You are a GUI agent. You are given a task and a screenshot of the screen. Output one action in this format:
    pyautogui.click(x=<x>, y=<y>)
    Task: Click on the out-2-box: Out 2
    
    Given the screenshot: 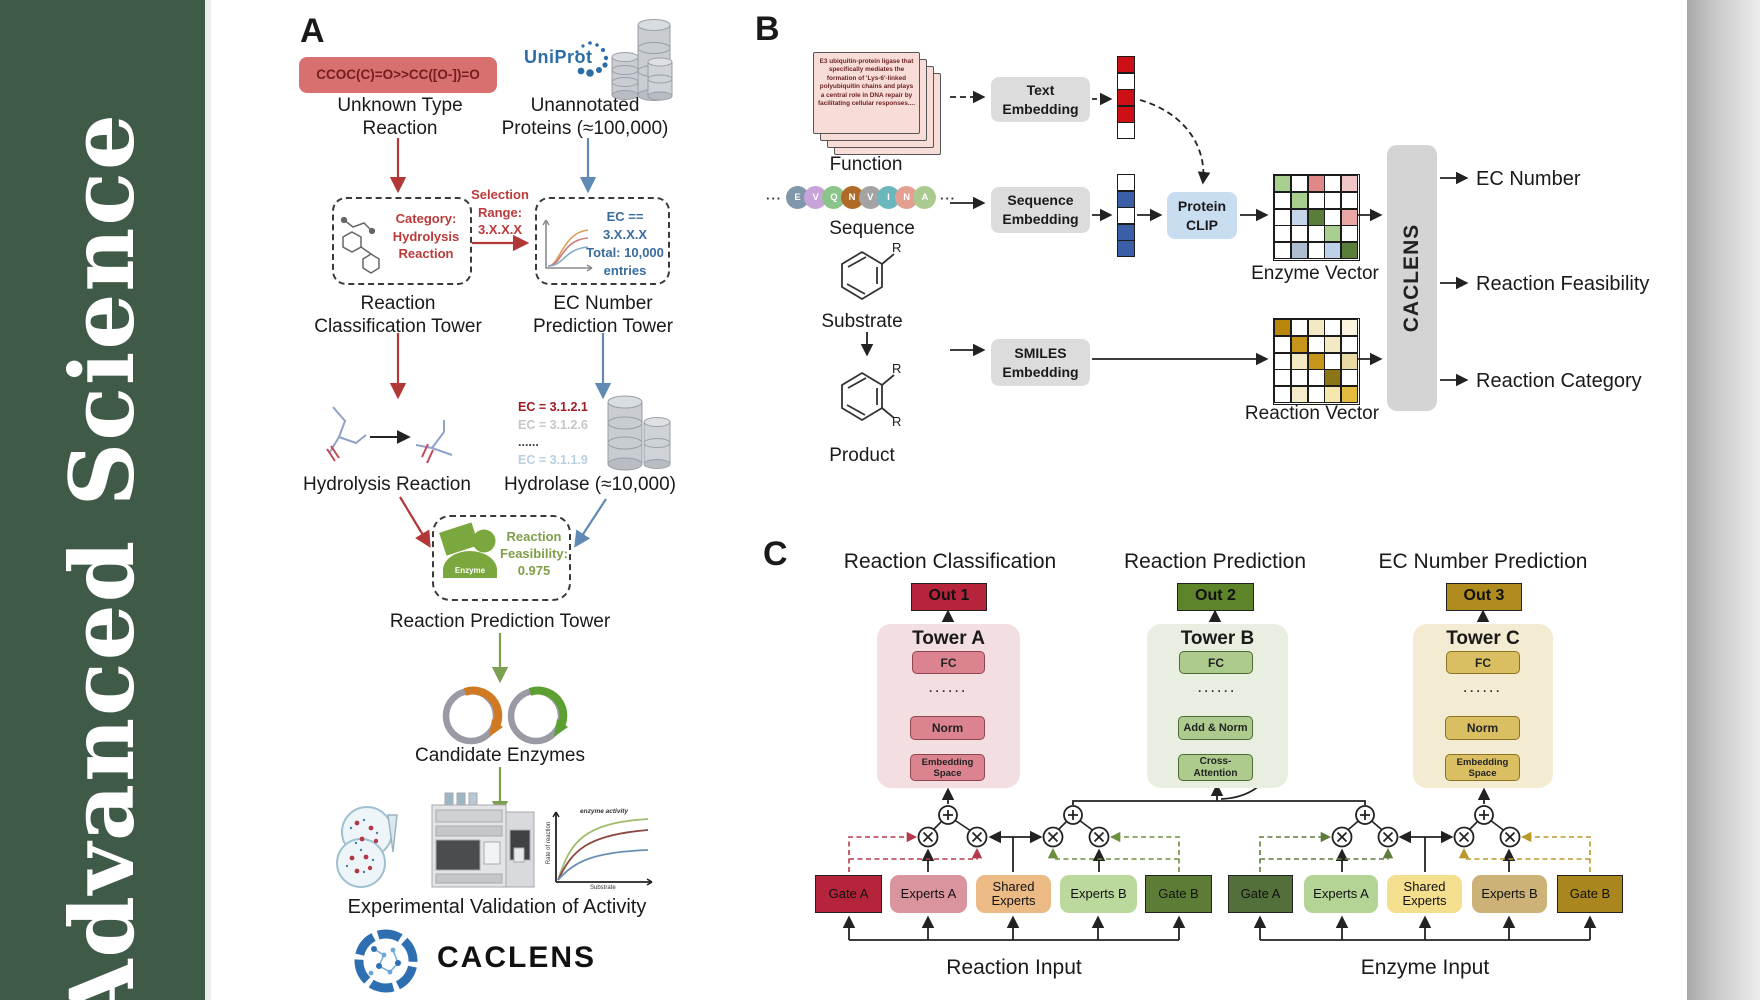 What is the action you would take?
    pyautogui.click(x=1215, y=597)
    